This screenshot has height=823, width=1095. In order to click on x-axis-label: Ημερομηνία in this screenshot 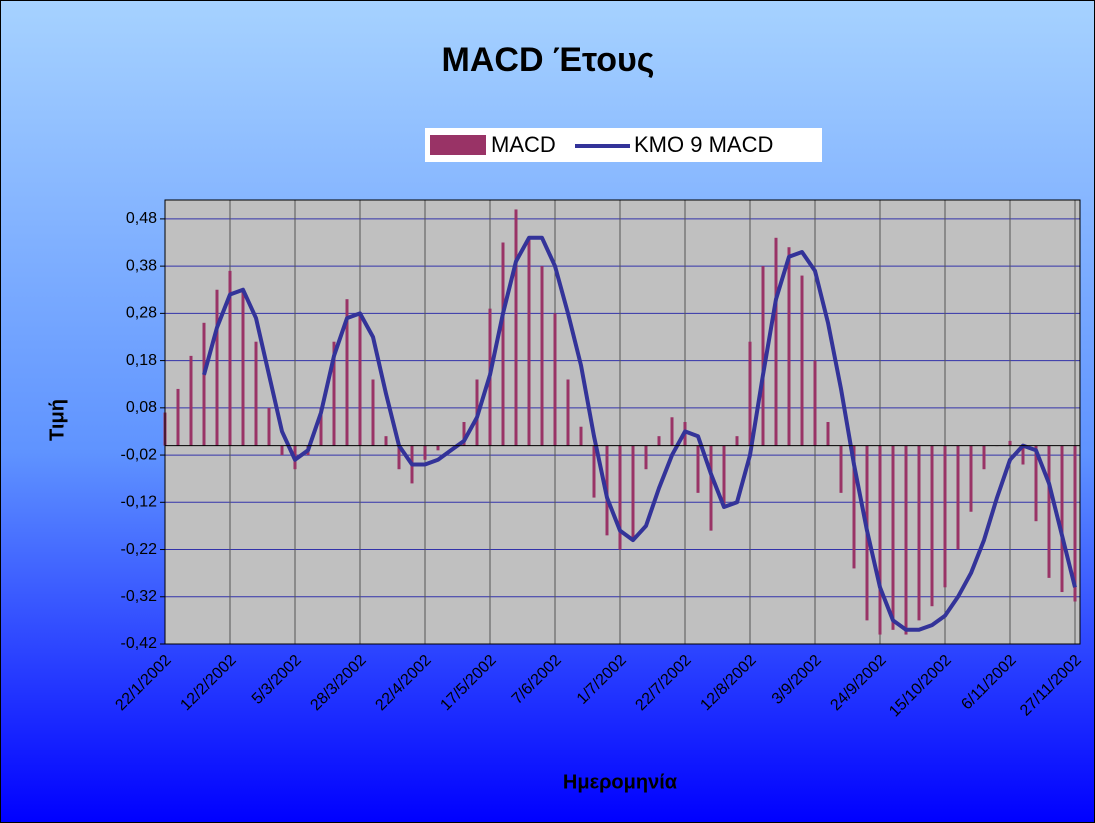, I will do `click(620, 782)`.